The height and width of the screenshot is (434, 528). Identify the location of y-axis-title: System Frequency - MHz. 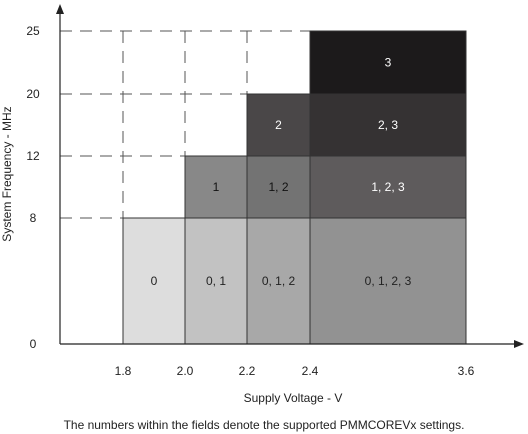
(7, 173).